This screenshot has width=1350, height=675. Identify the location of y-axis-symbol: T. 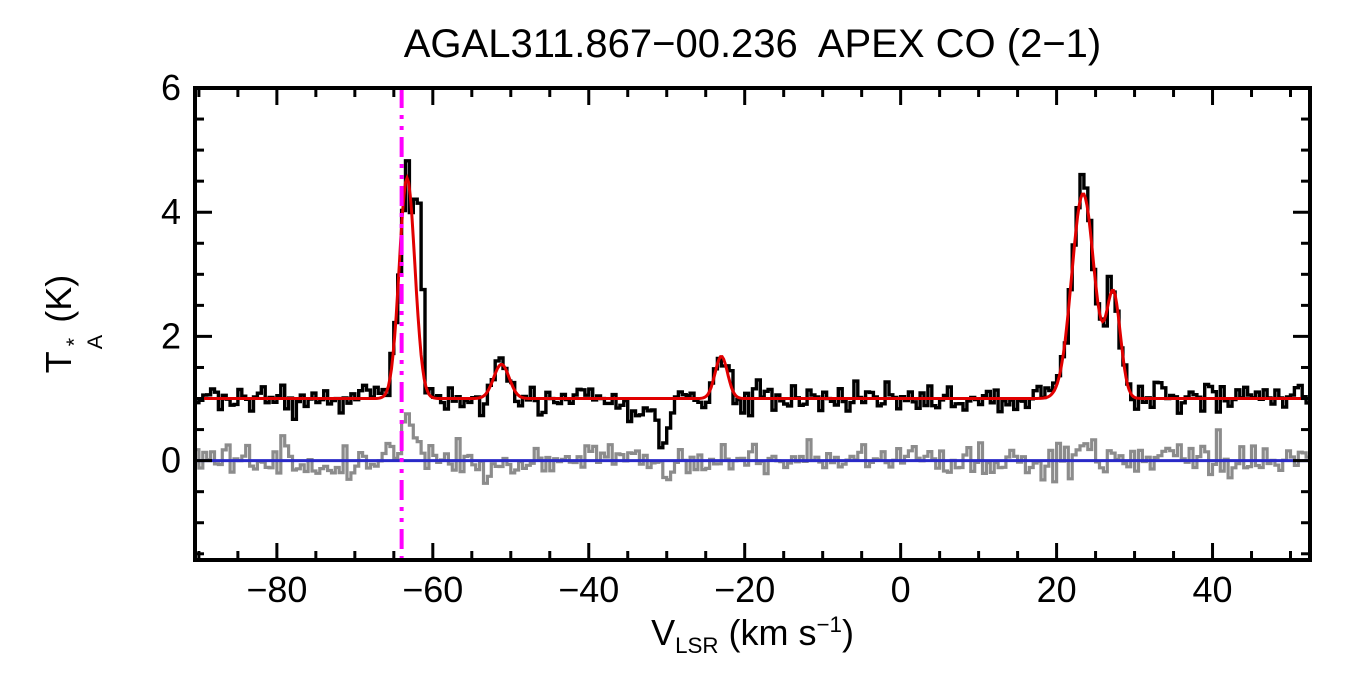
(59, 362).